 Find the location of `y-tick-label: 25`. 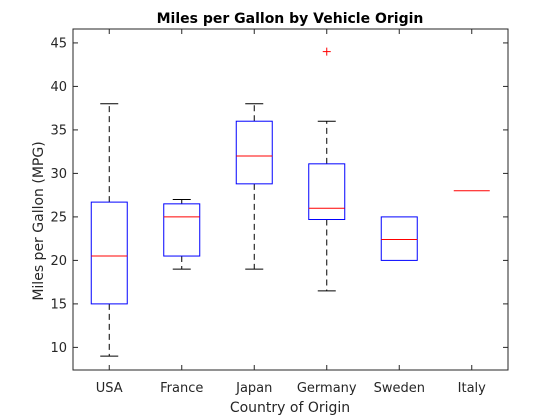

y-tick-label: 25 is located at coordinates (58, 217).